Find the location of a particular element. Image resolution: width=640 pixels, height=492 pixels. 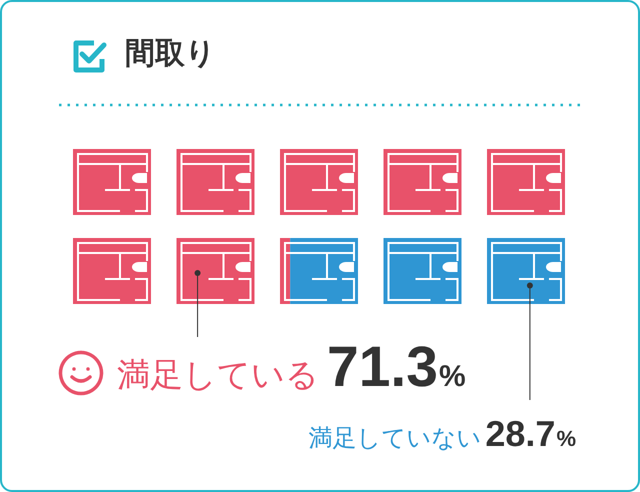

data-label: 71.3% is located at coordinates (396, 367).